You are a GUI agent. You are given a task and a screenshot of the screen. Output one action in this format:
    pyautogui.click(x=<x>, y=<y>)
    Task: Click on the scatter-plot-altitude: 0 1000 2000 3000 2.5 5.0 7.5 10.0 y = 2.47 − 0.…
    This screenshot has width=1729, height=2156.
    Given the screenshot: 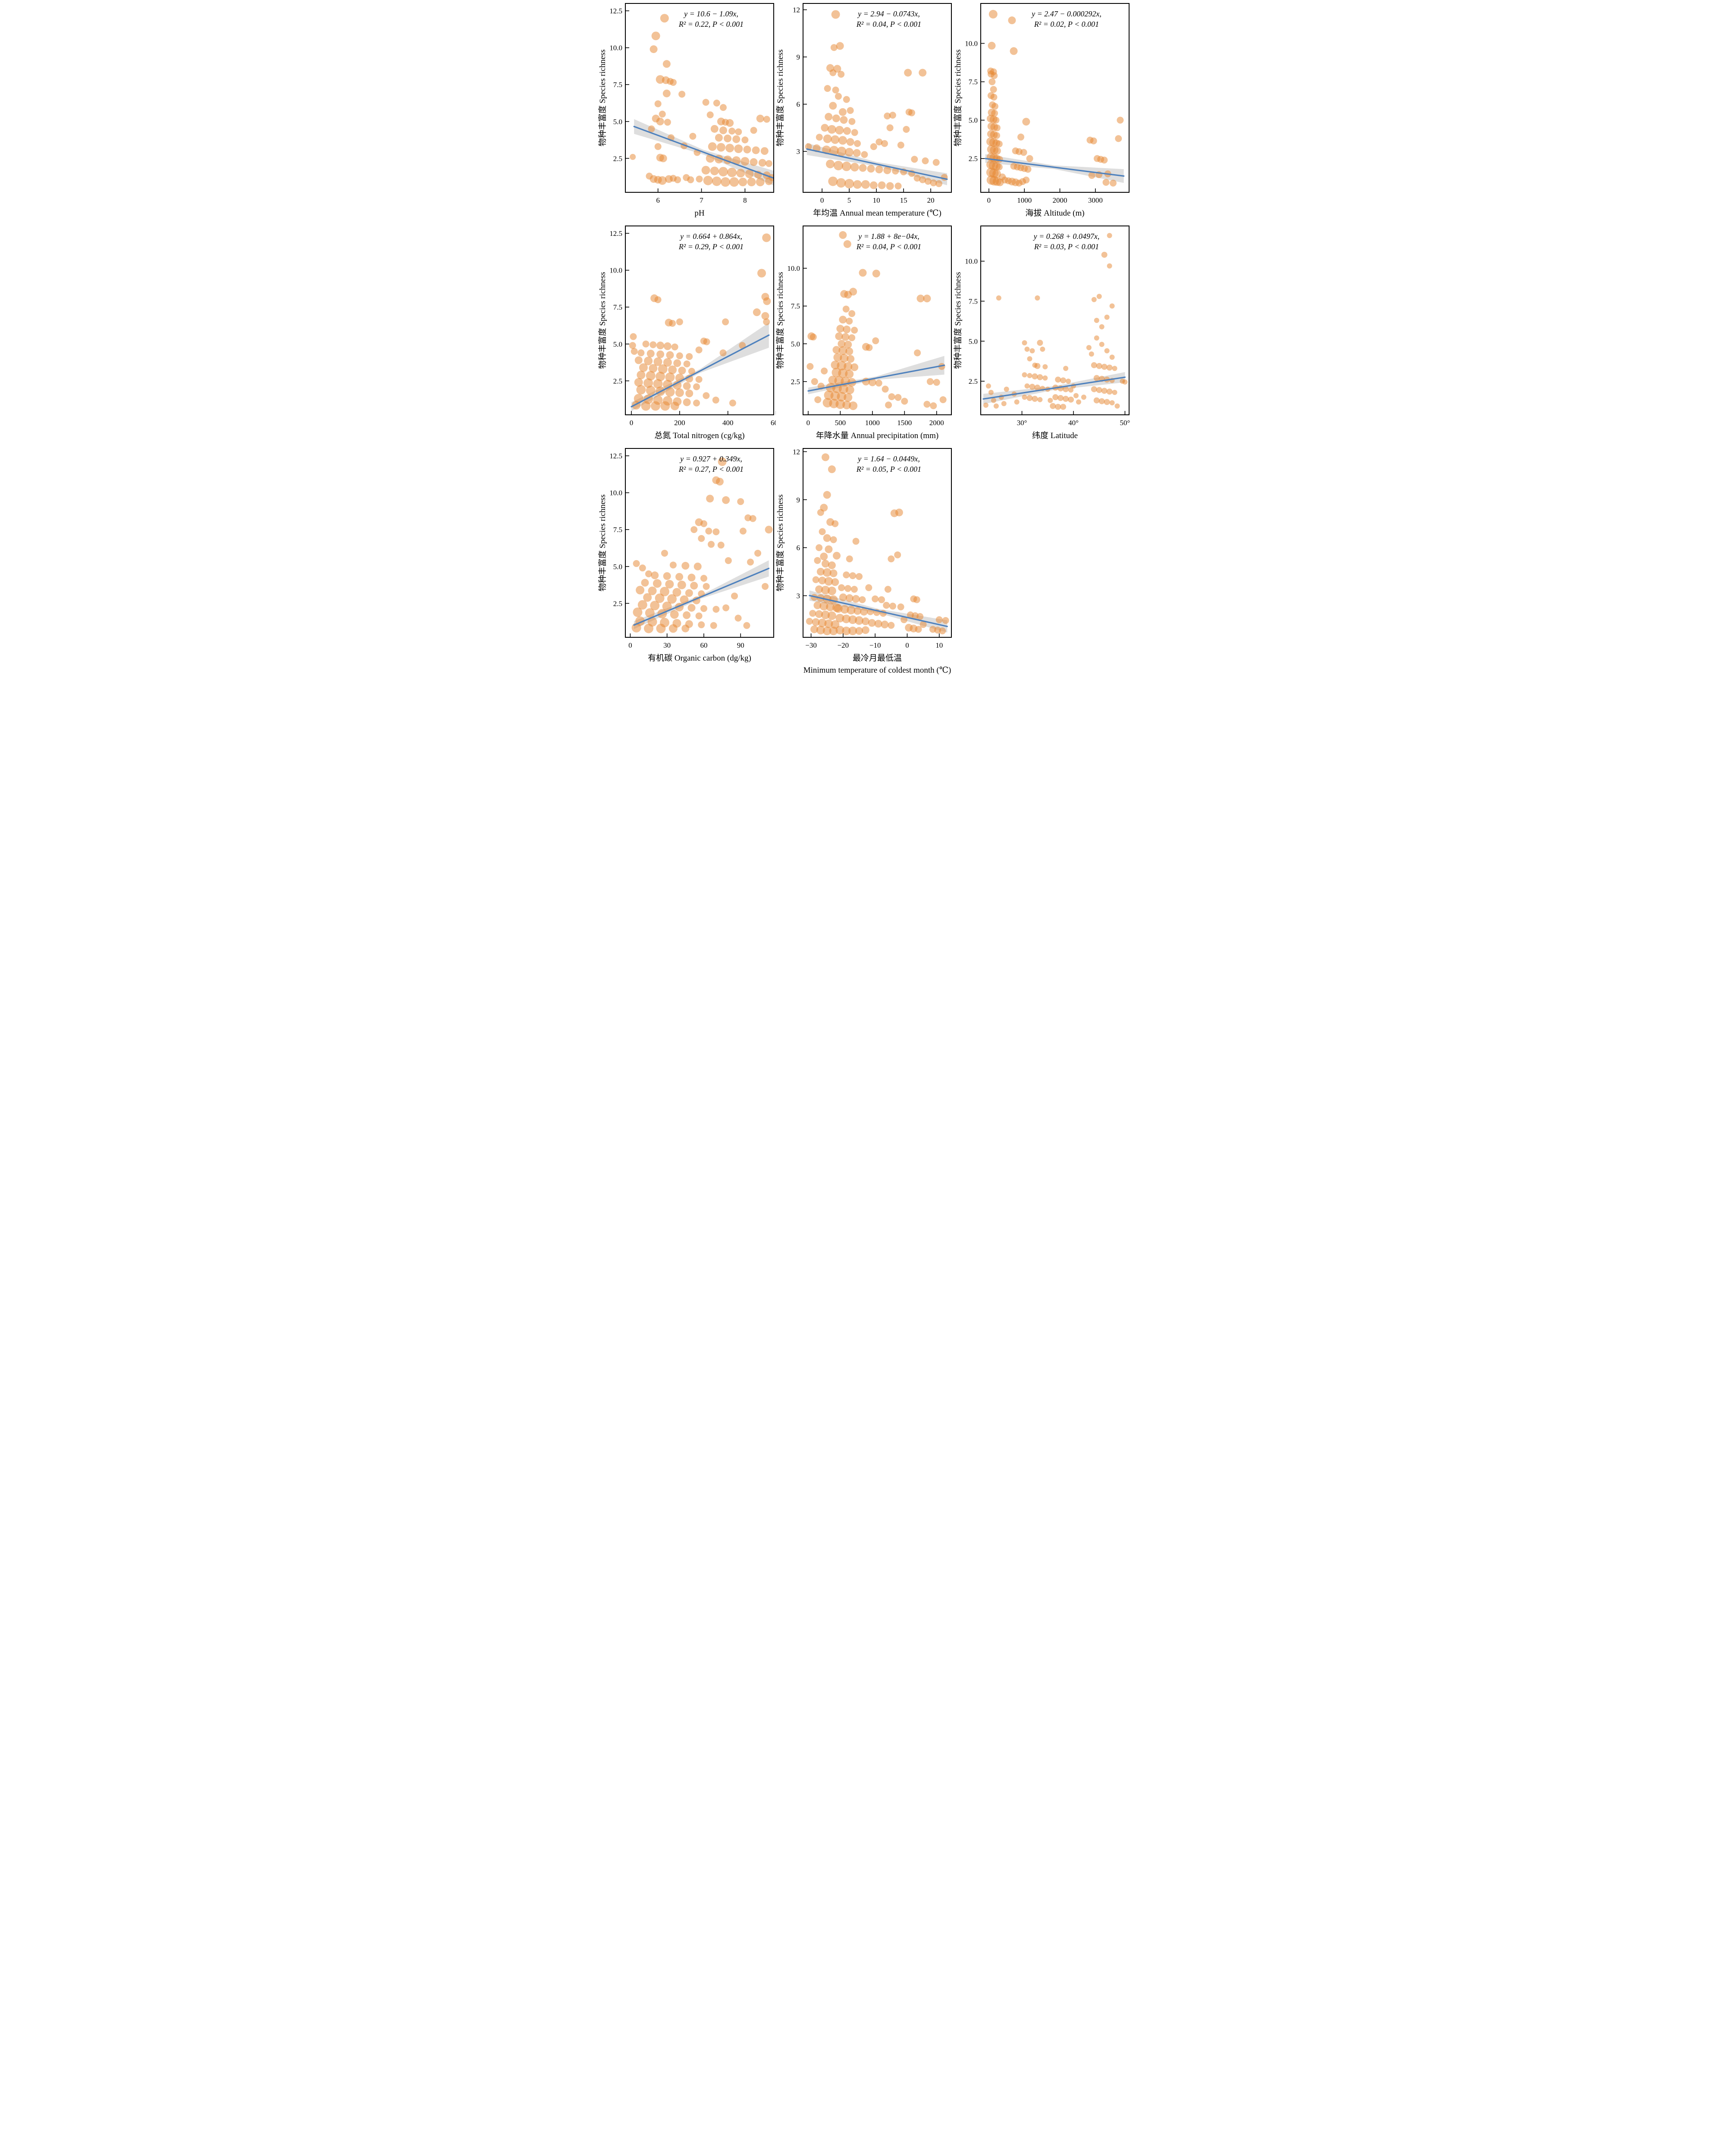 What is the action you would take?
    pyautogui.click(x=1042, y=110)
    